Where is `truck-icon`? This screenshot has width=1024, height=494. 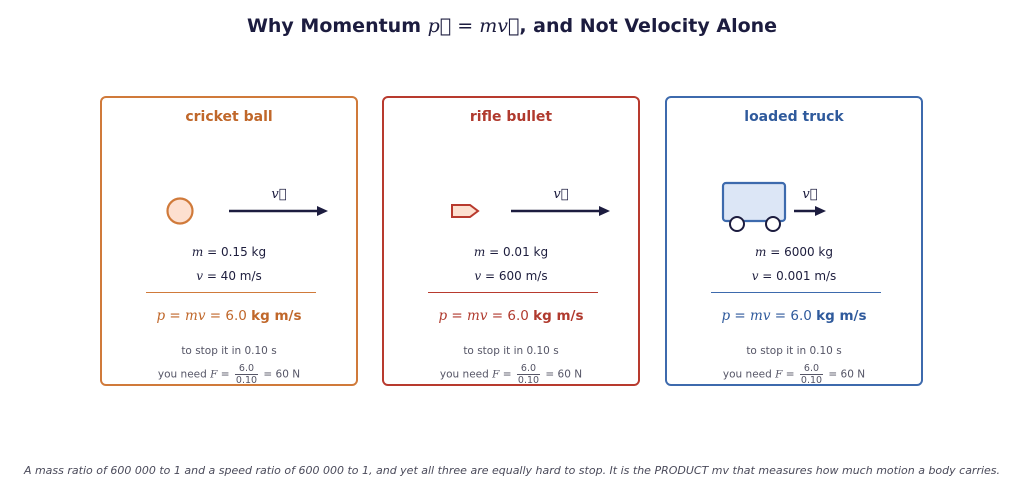 truck-icon is located at coordinates (754, 206).